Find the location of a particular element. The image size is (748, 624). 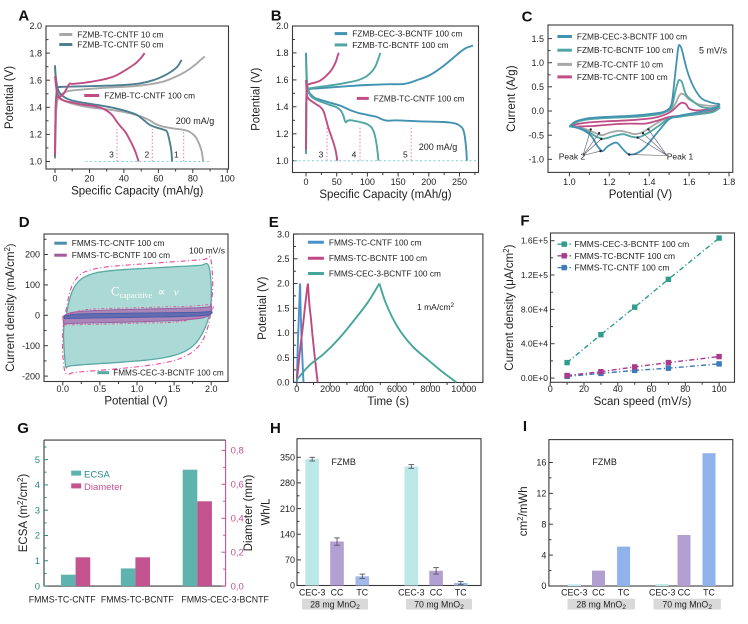

svg-text: 80 is located at coordinates (193, 179).